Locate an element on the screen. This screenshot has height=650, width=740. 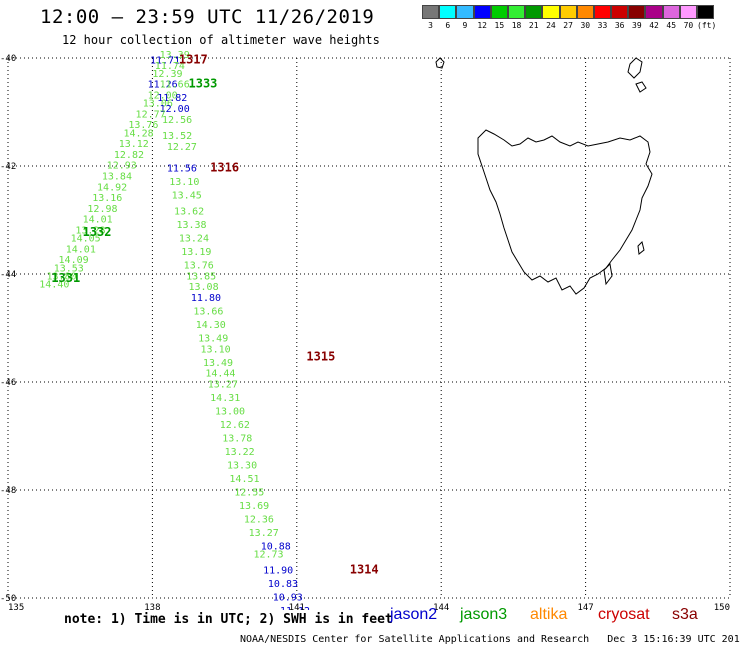
wave-height-value: 13.85 is located at coordinates (201, 276).